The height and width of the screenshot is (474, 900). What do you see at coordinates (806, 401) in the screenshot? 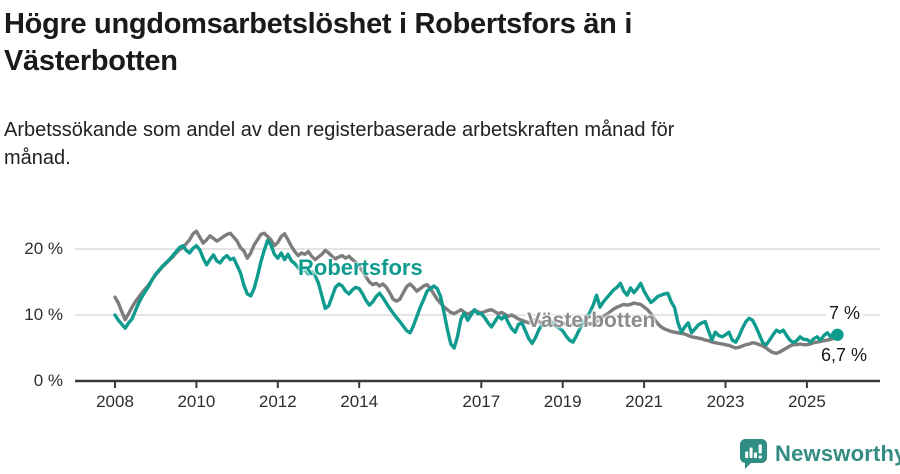
I see `x-tick-label-2025: 2025` at bounding box center [806, 401].